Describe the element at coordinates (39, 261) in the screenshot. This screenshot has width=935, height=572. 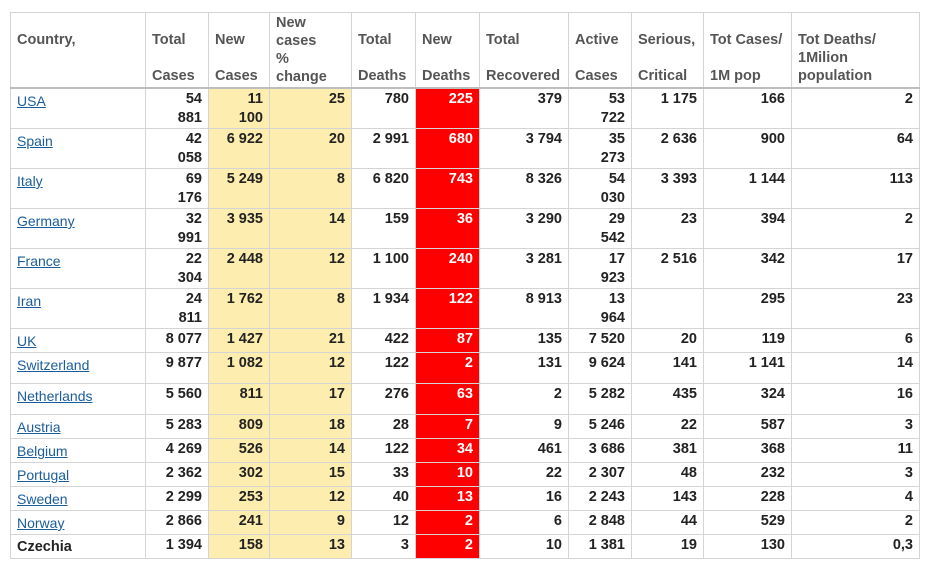
I see `country-link: France` at that location.